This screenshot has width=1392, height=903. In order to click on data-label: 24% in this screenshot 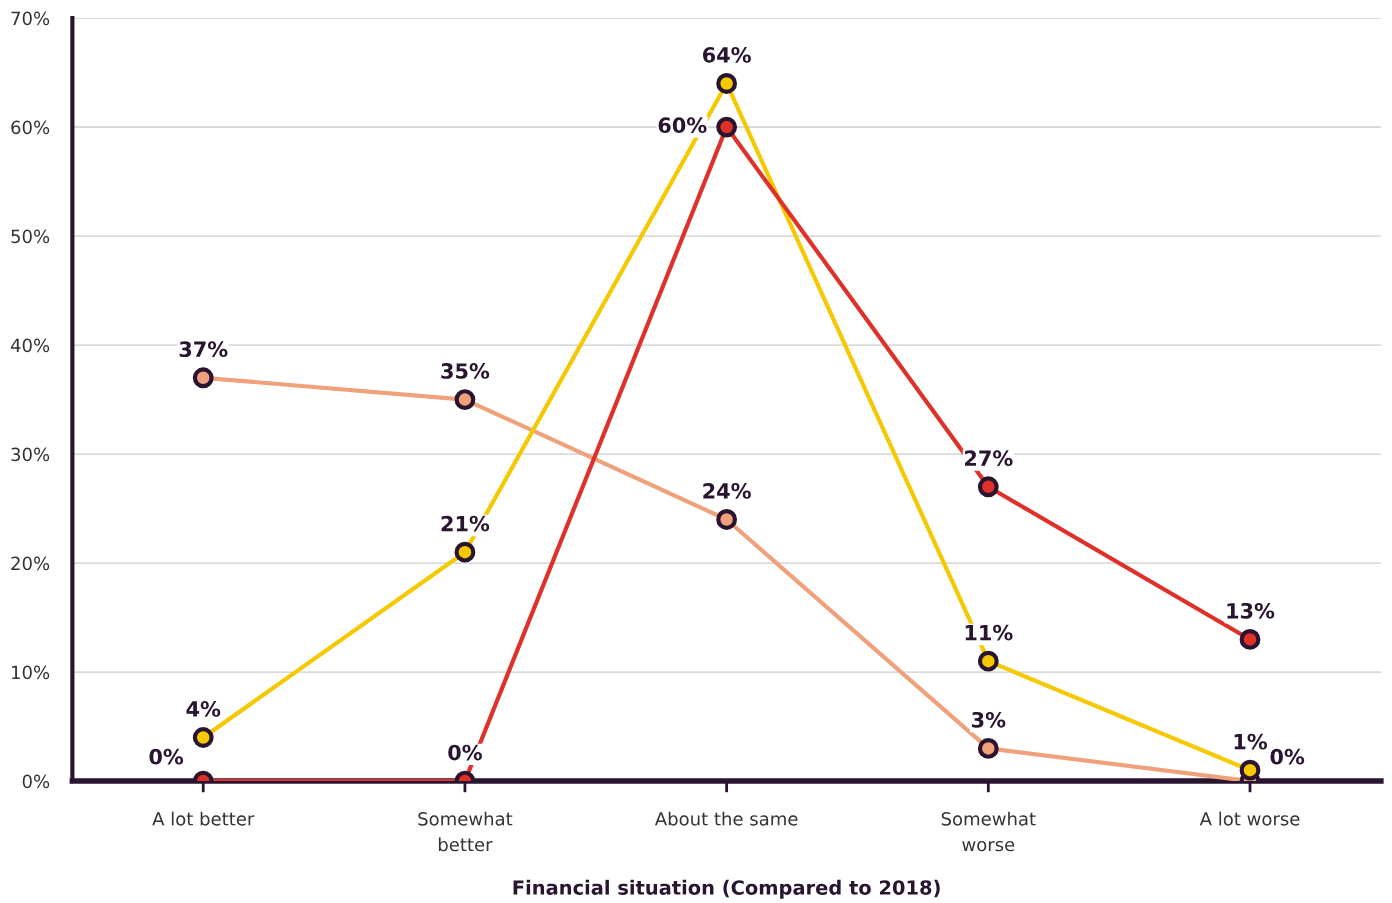, I will do `click(727, 491)`.